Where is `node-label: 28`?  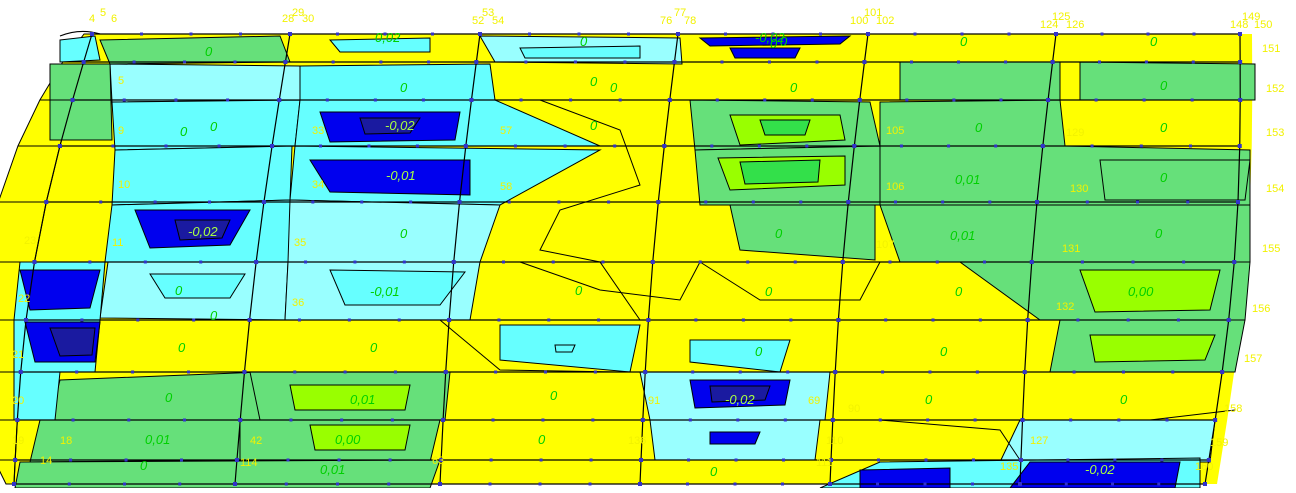
node-label: 28 is located at coordinates (288, 19).